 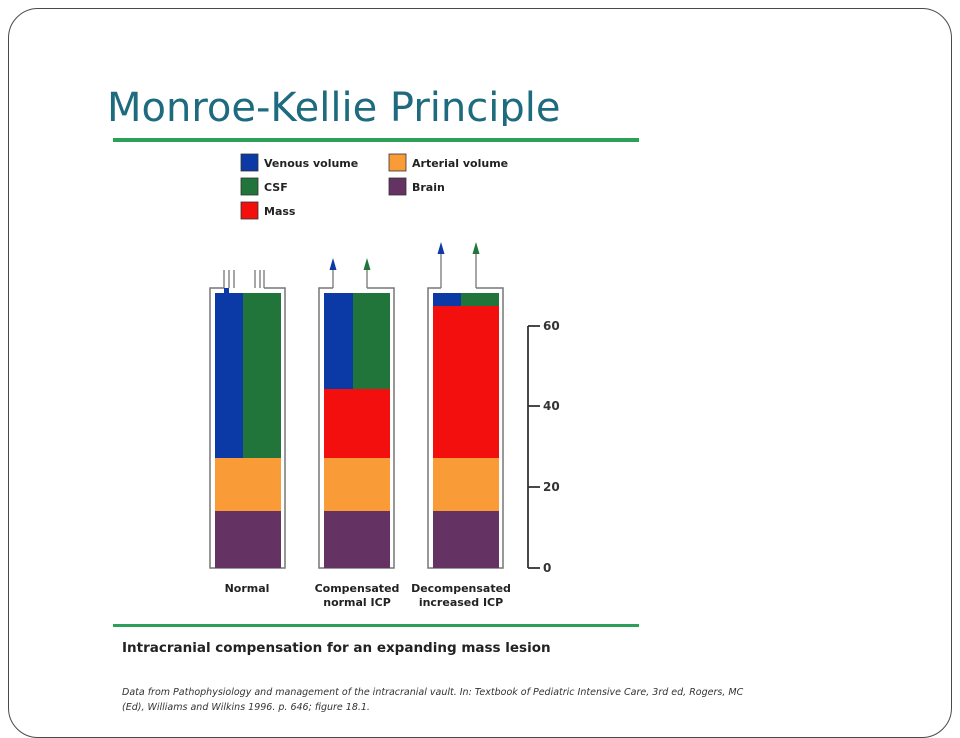 I want to click on column-label-decompensated-line1: Decompensated, so click(x=461, y=588).